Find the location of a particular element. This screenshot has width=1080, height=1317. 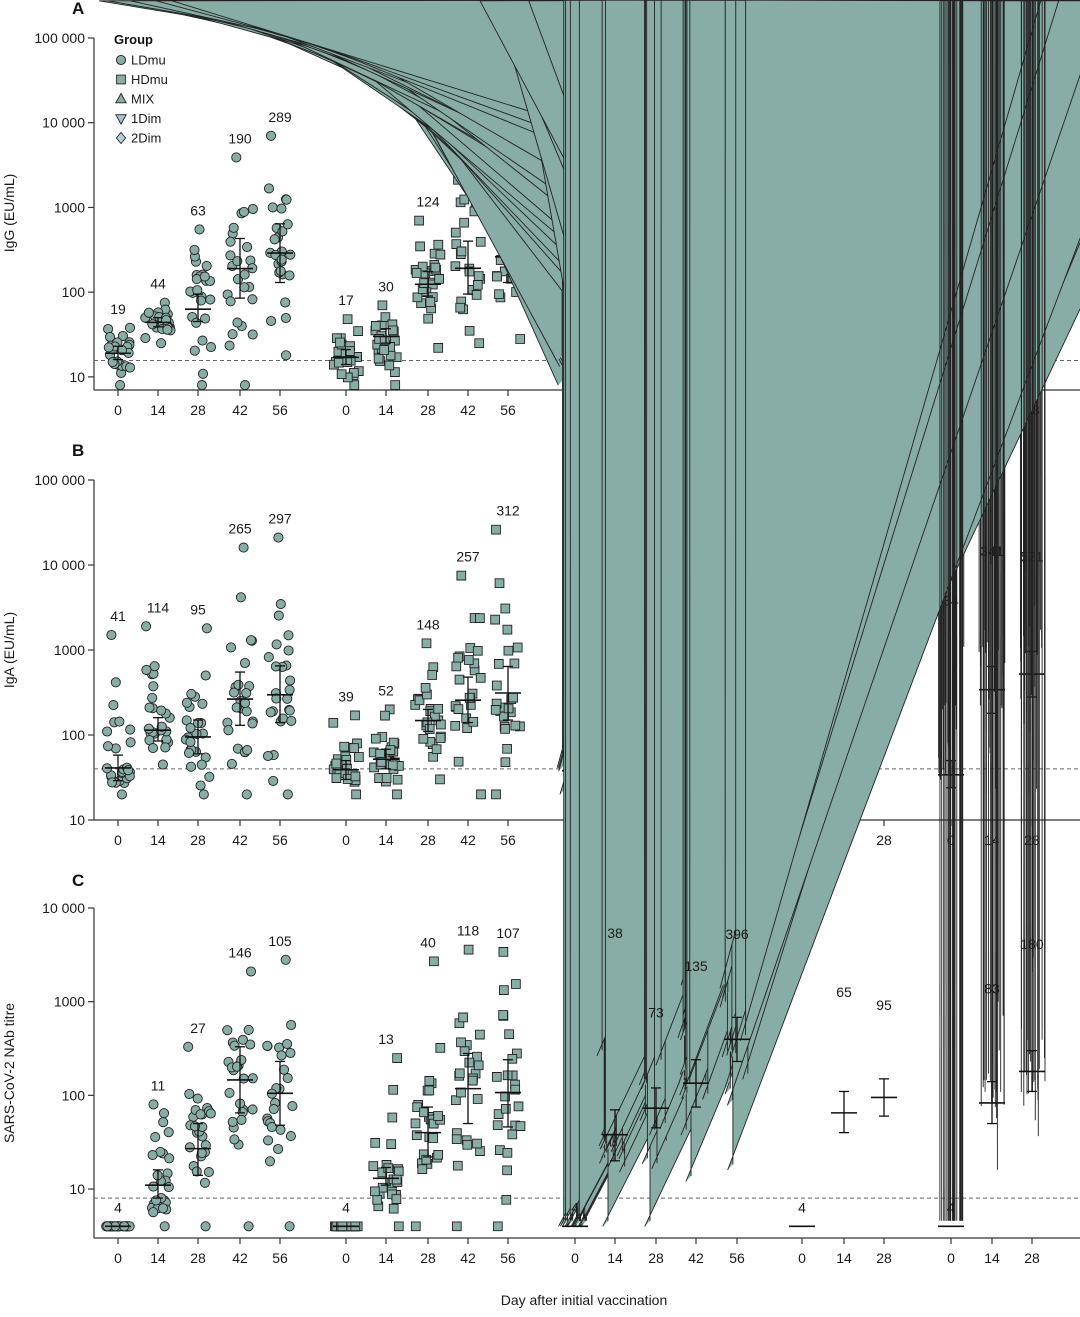

legend-marker-1dim is located at coordinates (121, 120).